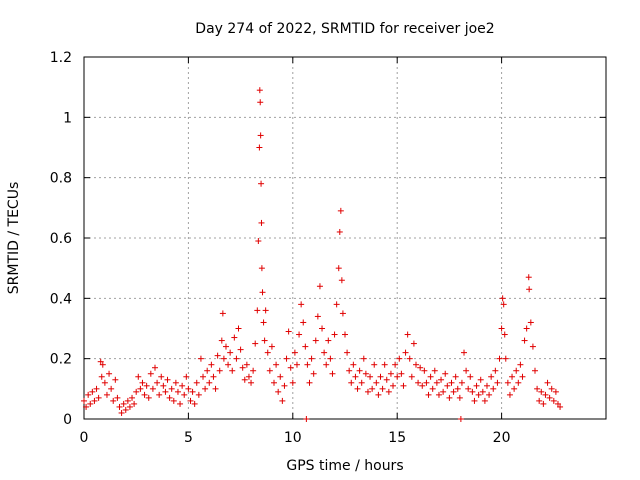 This screenshot has height=480, width=640. What do you see at coordinates (84, 438) in the screenshot?
I see `x-tick-label: 0` at bounding box center [84, 438].